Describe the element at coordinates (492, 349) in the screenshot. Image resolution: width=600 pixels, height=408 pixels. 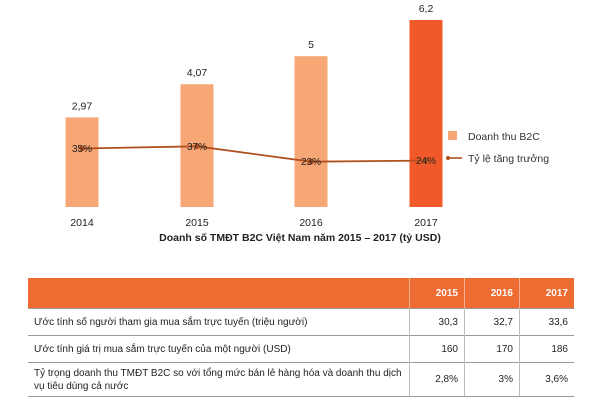
I see `table-cell: 170` at that location.